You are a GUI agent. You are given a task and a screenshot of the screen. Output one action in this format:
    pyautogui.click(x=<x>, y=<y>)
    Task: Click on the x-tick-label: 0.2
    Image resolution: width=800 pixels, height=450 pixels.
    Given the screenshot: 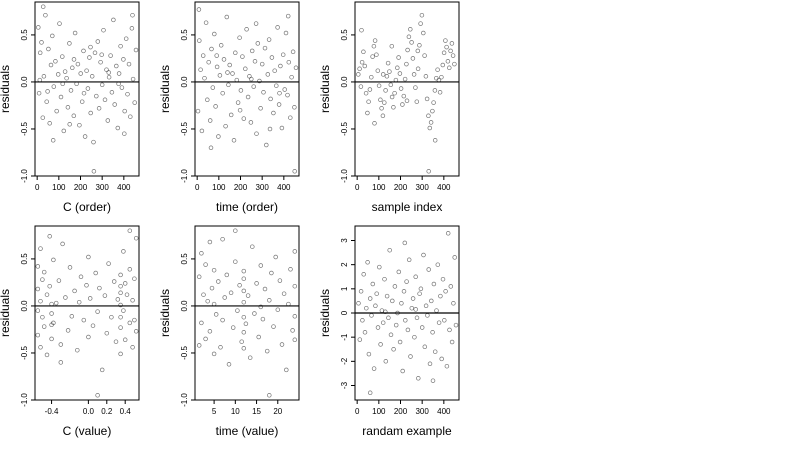 What is the action you would take?
    pyautogui.click(x=107, y=411)
    